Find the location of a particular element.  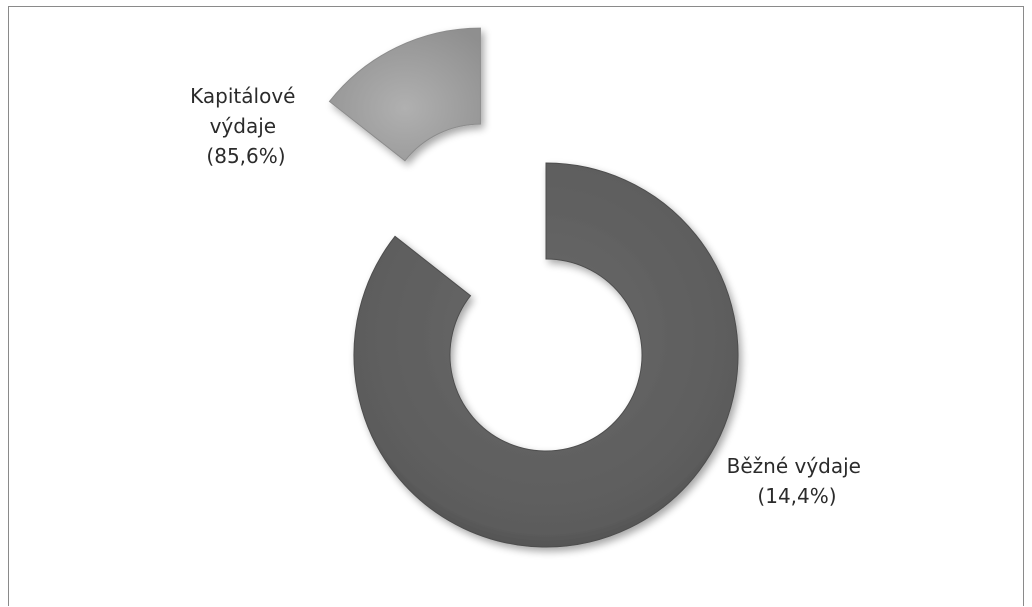

slice-label-bezne-vydaje: Běžné výdaje (14,4%) is located at coordinates (797, 481).